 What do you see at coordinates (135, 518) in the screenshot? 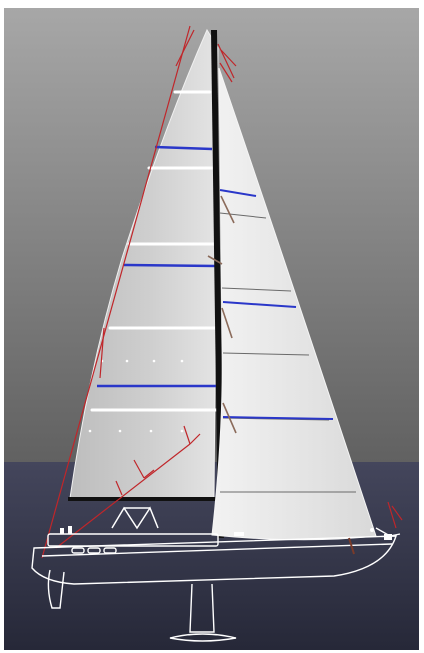
I see `bimini-frame` at bounding box center [135, 518].